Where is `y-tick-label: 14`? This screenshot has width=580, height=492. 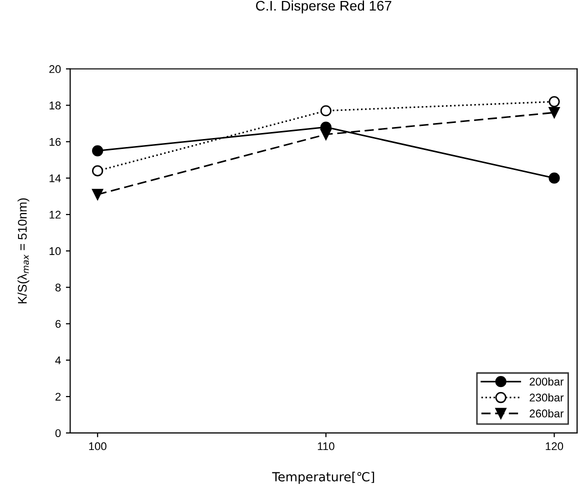 y-tick-label: 14 is located at coordinates (55, 178).